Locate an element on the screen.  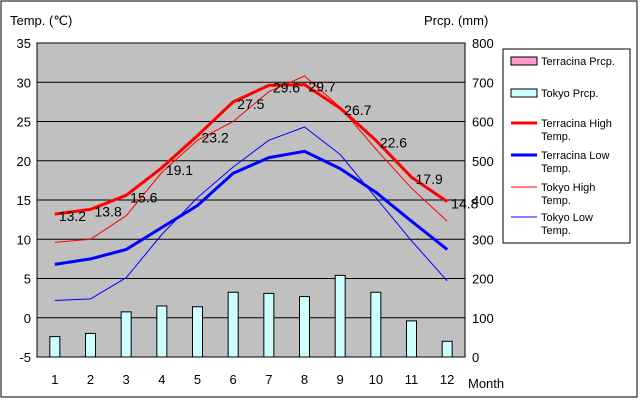
legend-label: Terracina Low is located at coordinates (575, 156).